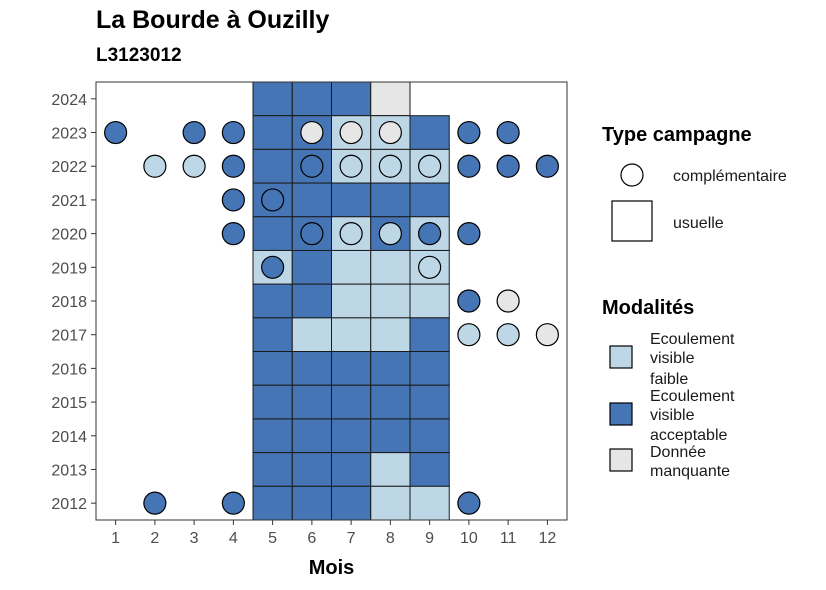 The width and height of the screenshot is (826, 590). I want to click on y-tick-label: 2014, so click(69, 437).